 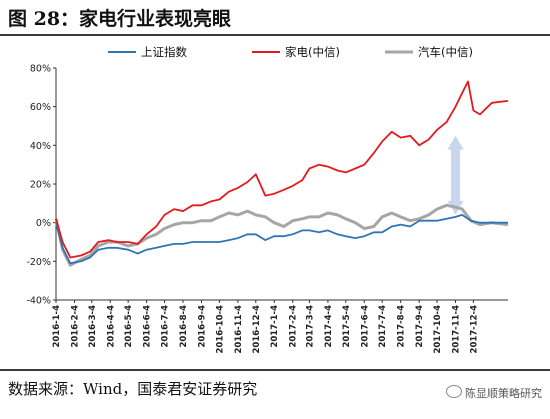 I want to click on x-tick-label: 2017-1-4, so click(x=275, y=326).